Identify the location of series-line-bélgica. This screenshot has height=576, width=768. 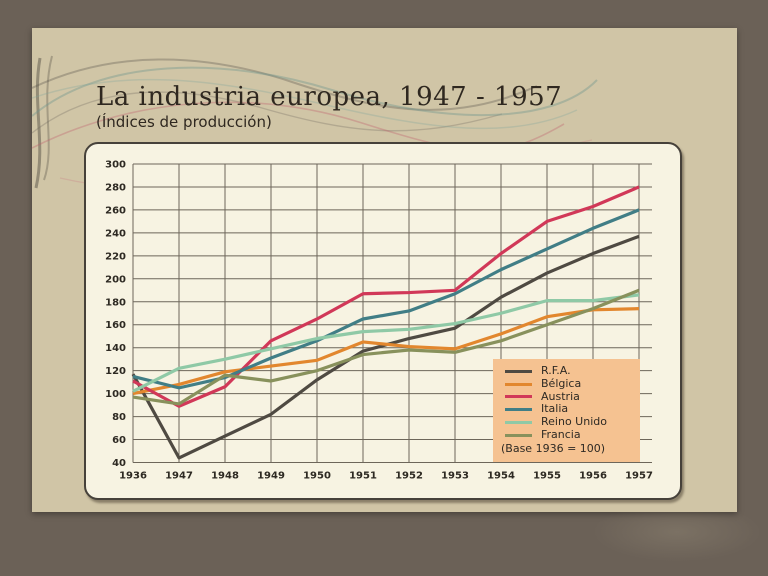
(386, 351).